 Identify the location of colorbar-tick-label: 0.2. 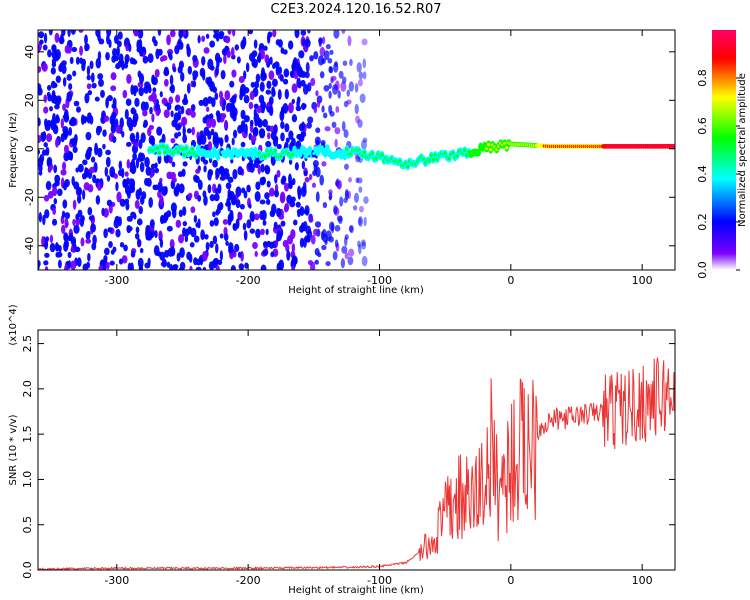
(702, 222).